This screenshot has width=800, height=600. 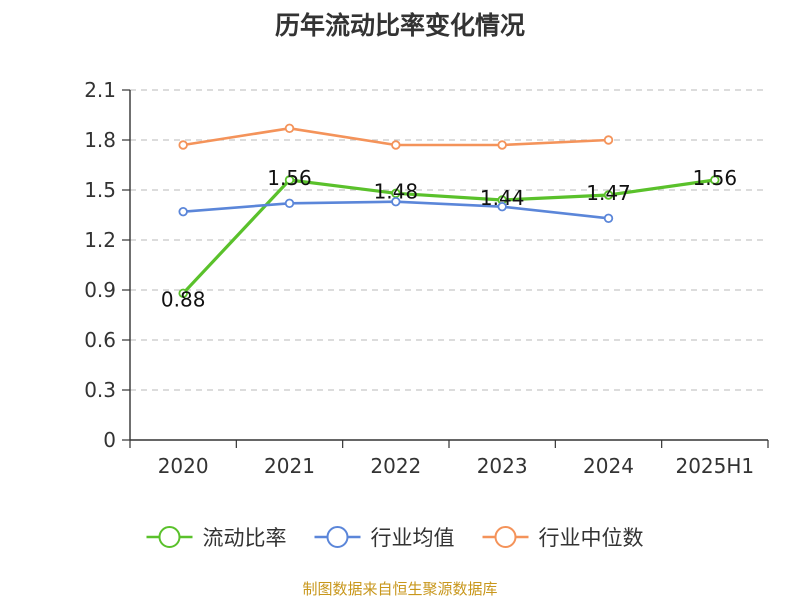 What do you see at coordinates (413, 538) in the screenshot?
I see `legend-label: 行业均值` at bounding box center [413, 538].